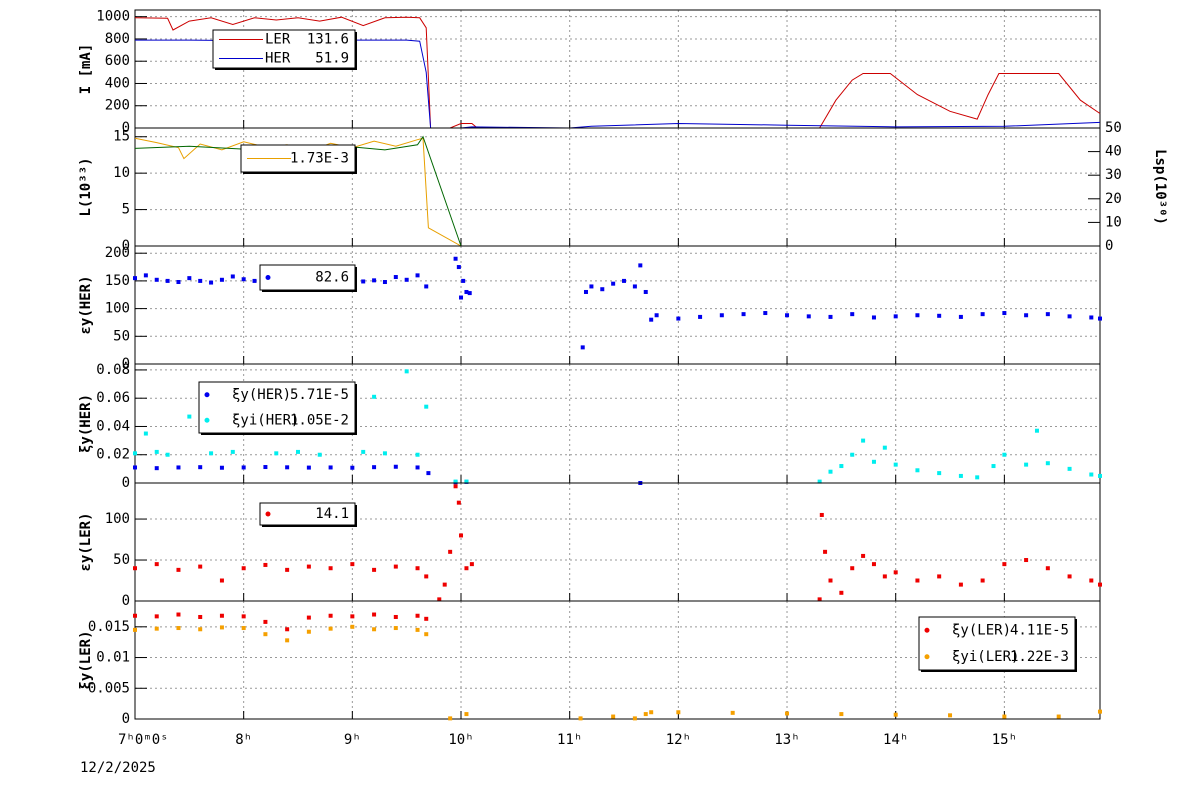 This screenshot has height=798, width=1200. I want to click on x-tick-label: 15ʰ, so click(1004, 740).